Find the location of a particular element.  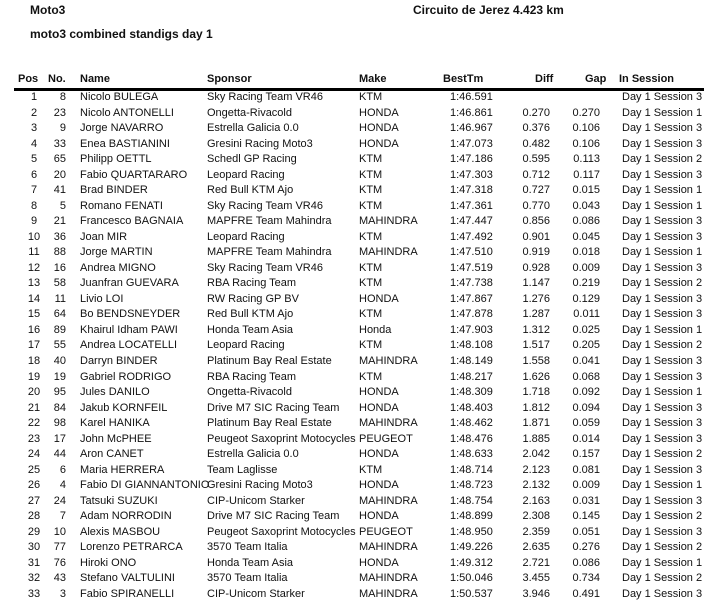

cell-rider-name: Fabio QUARTARARO is located at coordinates (134, 174).